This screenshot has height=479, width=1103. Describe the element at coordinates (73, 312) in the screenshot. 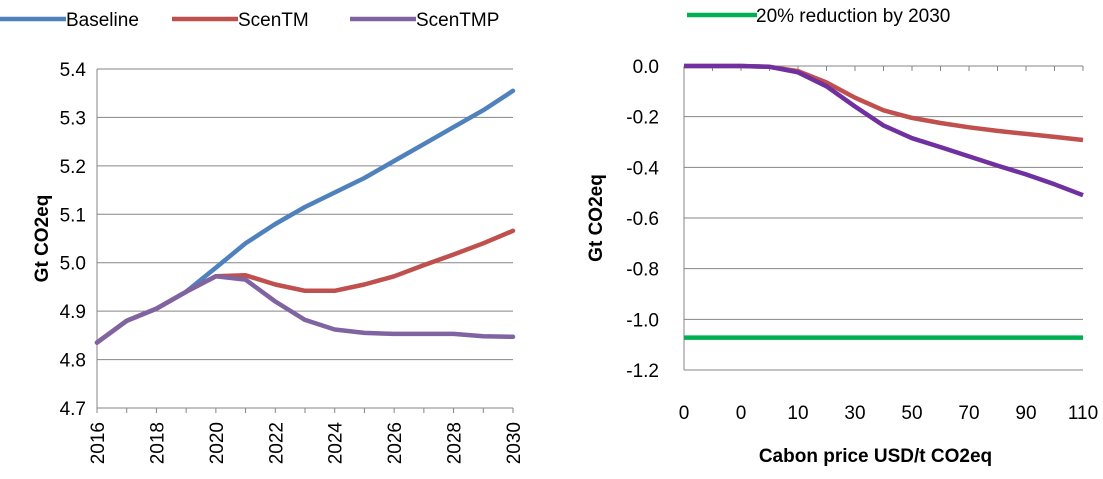

I see `y-tick-label: 4.9` at that location.